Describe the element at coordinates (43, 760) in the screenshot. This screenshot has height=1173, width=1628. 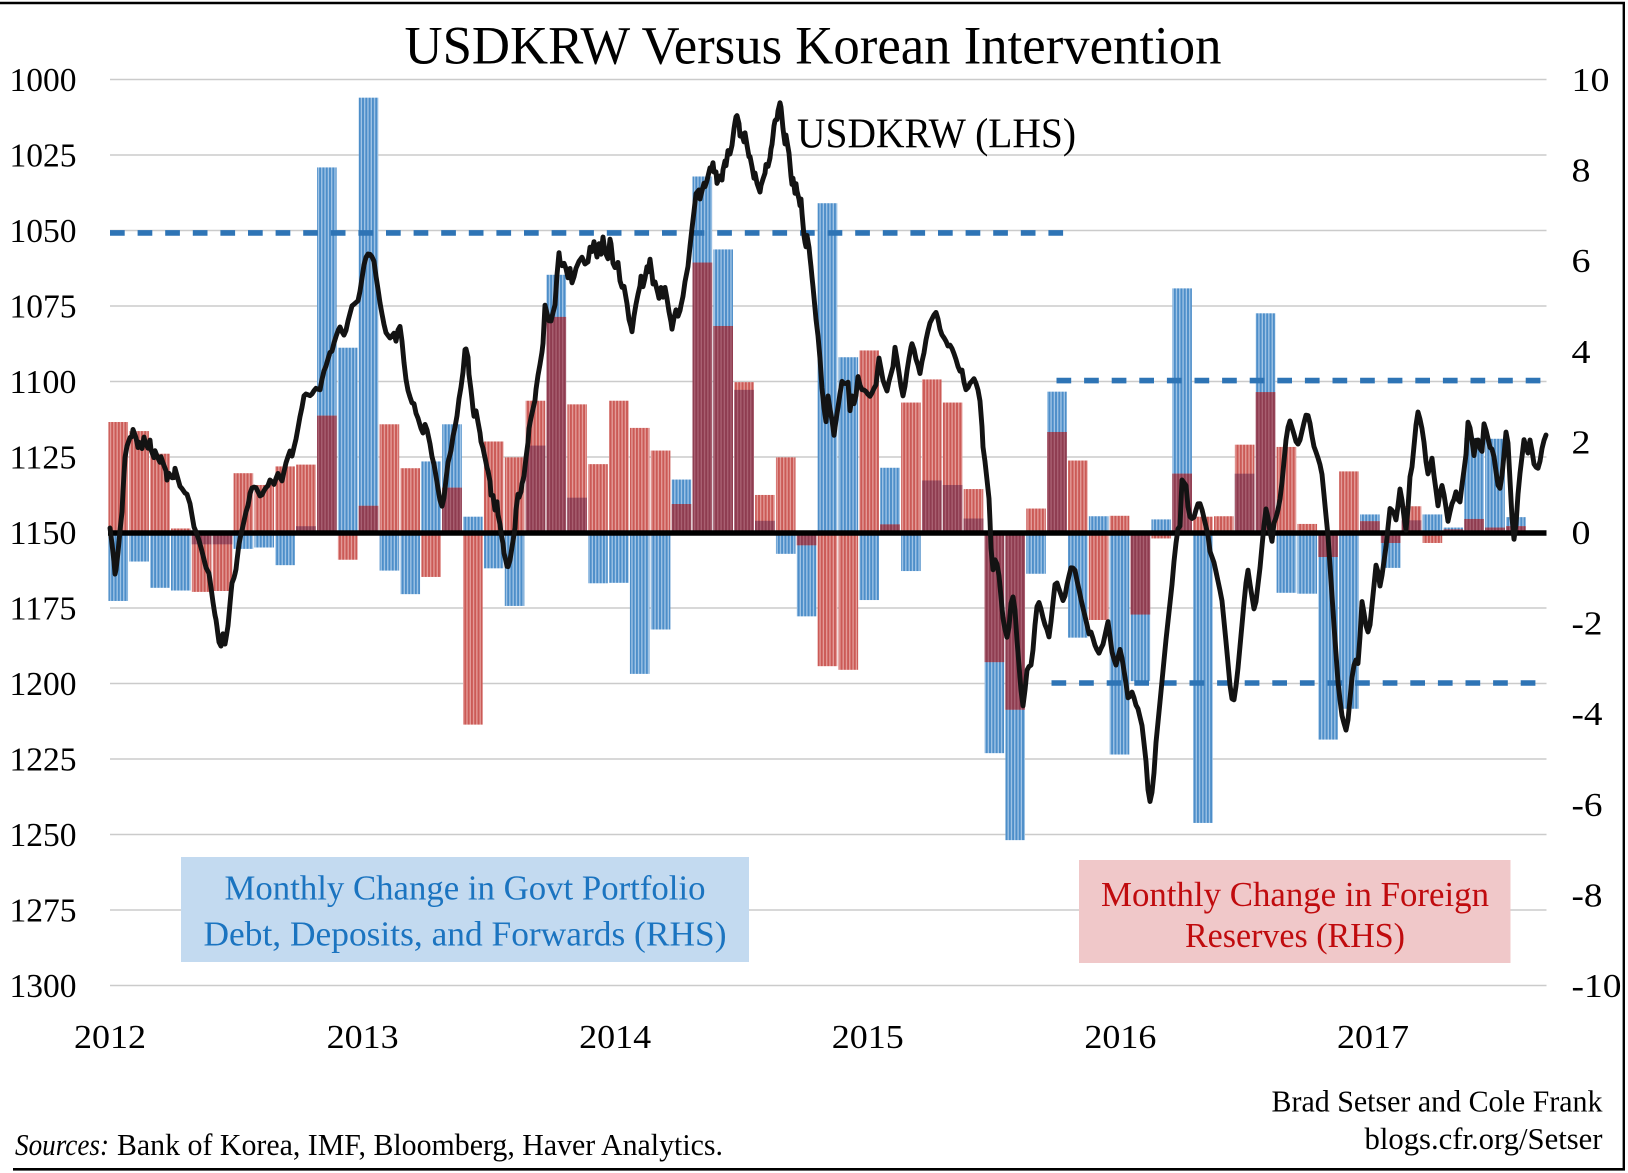
I see `svg-text: 1225` at that location.